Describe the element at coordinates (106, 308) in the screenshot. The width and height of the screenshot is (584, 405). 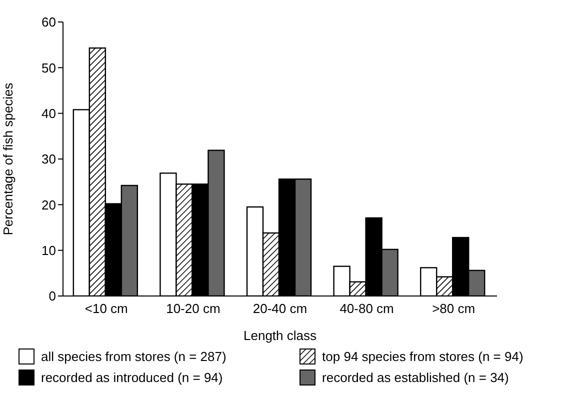
I see `x-tick-label: <10 cm` at that location.